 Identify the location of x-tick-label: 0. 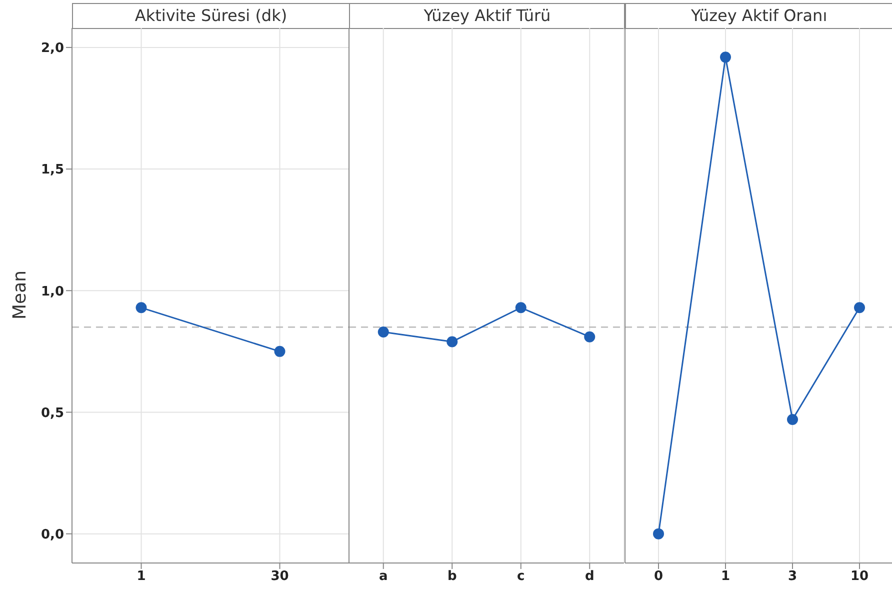
(658, 576).